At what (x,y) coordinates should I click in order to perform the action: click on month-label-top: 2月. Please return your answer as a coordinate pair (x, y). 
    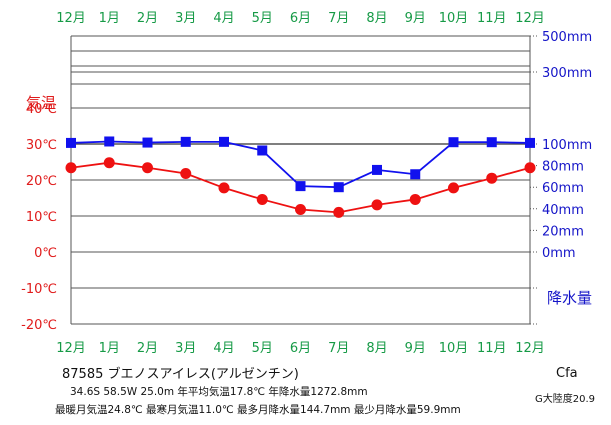
    Looking at the image, I should click on (147, 18).